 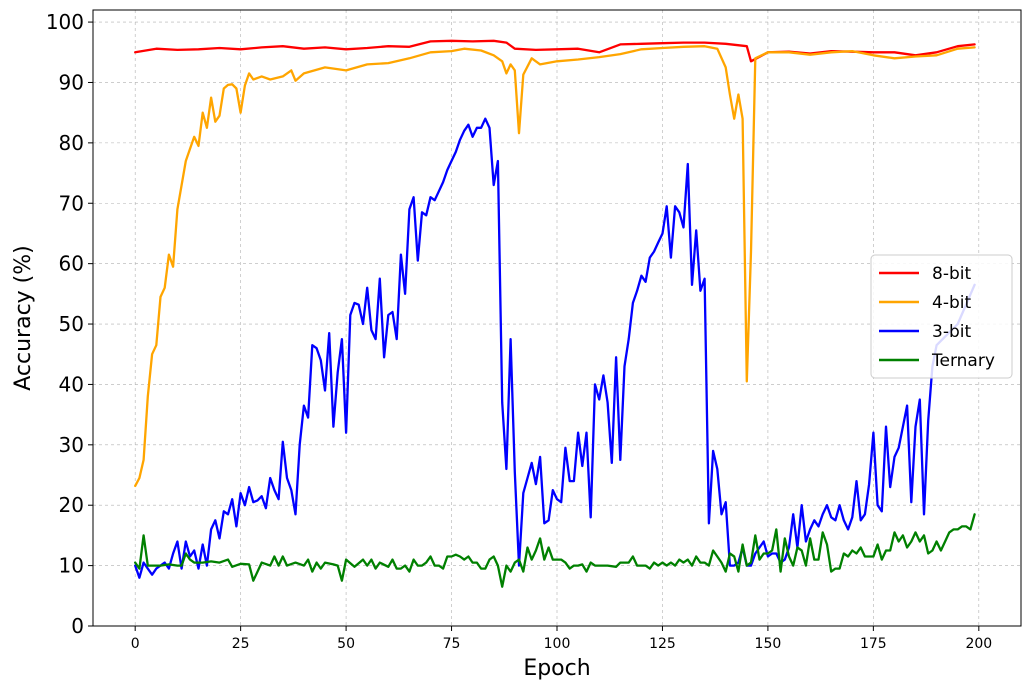 I want to click on legend-label-3-bit: 3-bit, so click(x=951, y=332).